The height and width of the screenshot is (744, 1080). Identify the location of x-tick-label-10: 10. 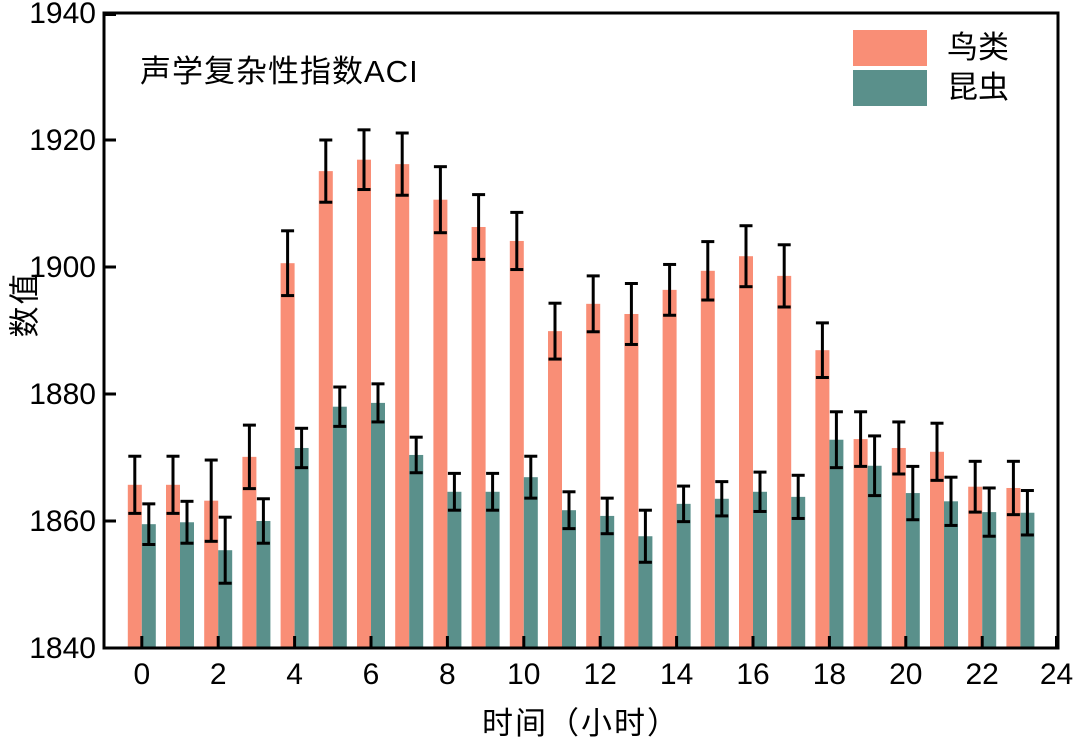
(523, 674).